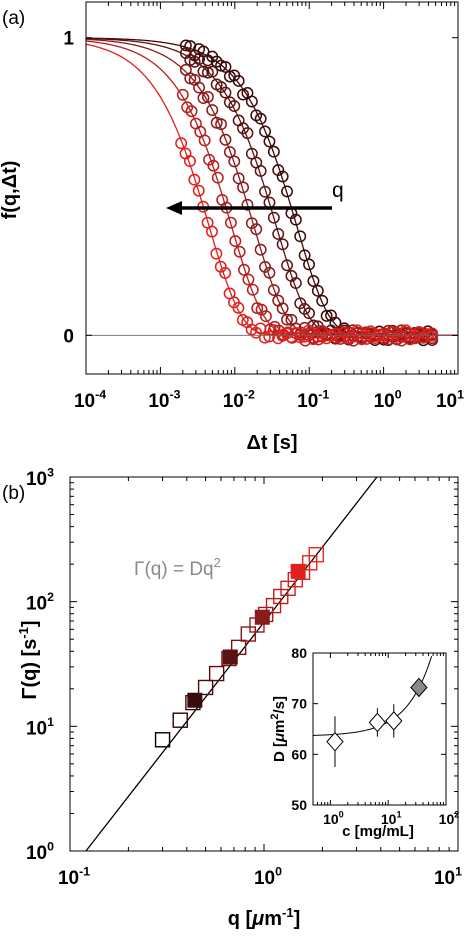 This screenshot has height=936, width=474. I want to click on inset-x-tick-label: 10¹, so click(391, 818).